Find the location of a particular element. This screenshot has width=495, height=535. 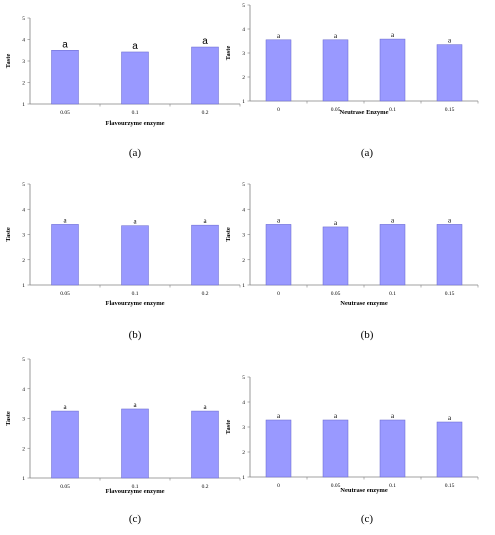

x-axis-label: Neutrase Enzyme is located at coordinates (364, 112).